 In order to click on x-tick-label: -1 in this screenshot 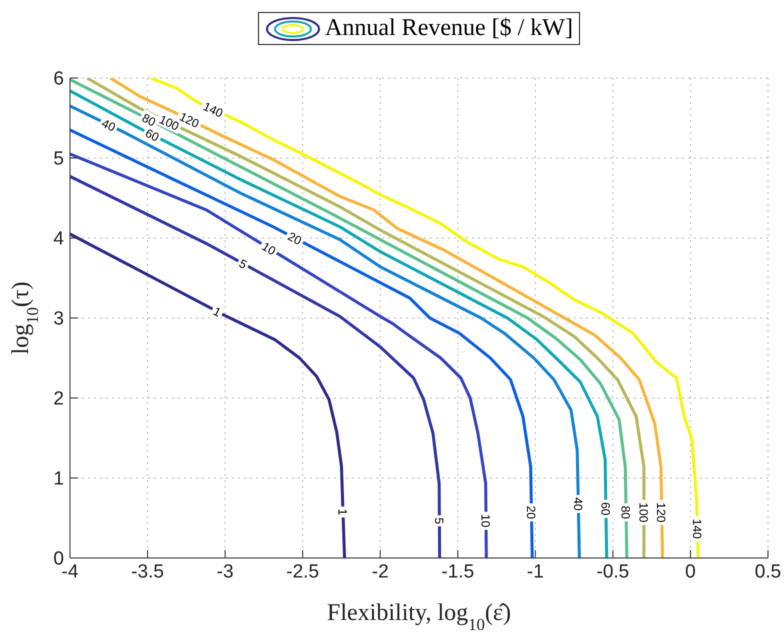, I will do `click(535, 571)`.